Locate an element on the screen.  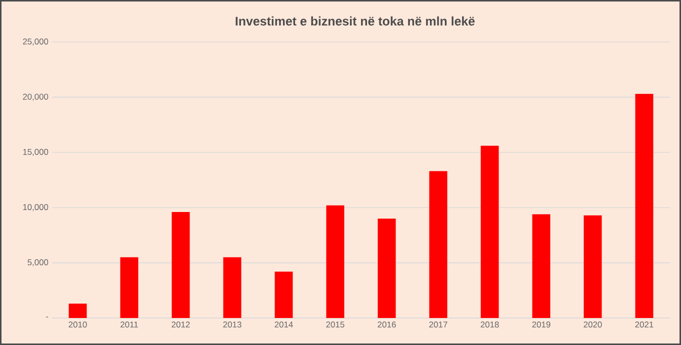
y-tick-label: 5,000 is located at coordinates (38, 262).